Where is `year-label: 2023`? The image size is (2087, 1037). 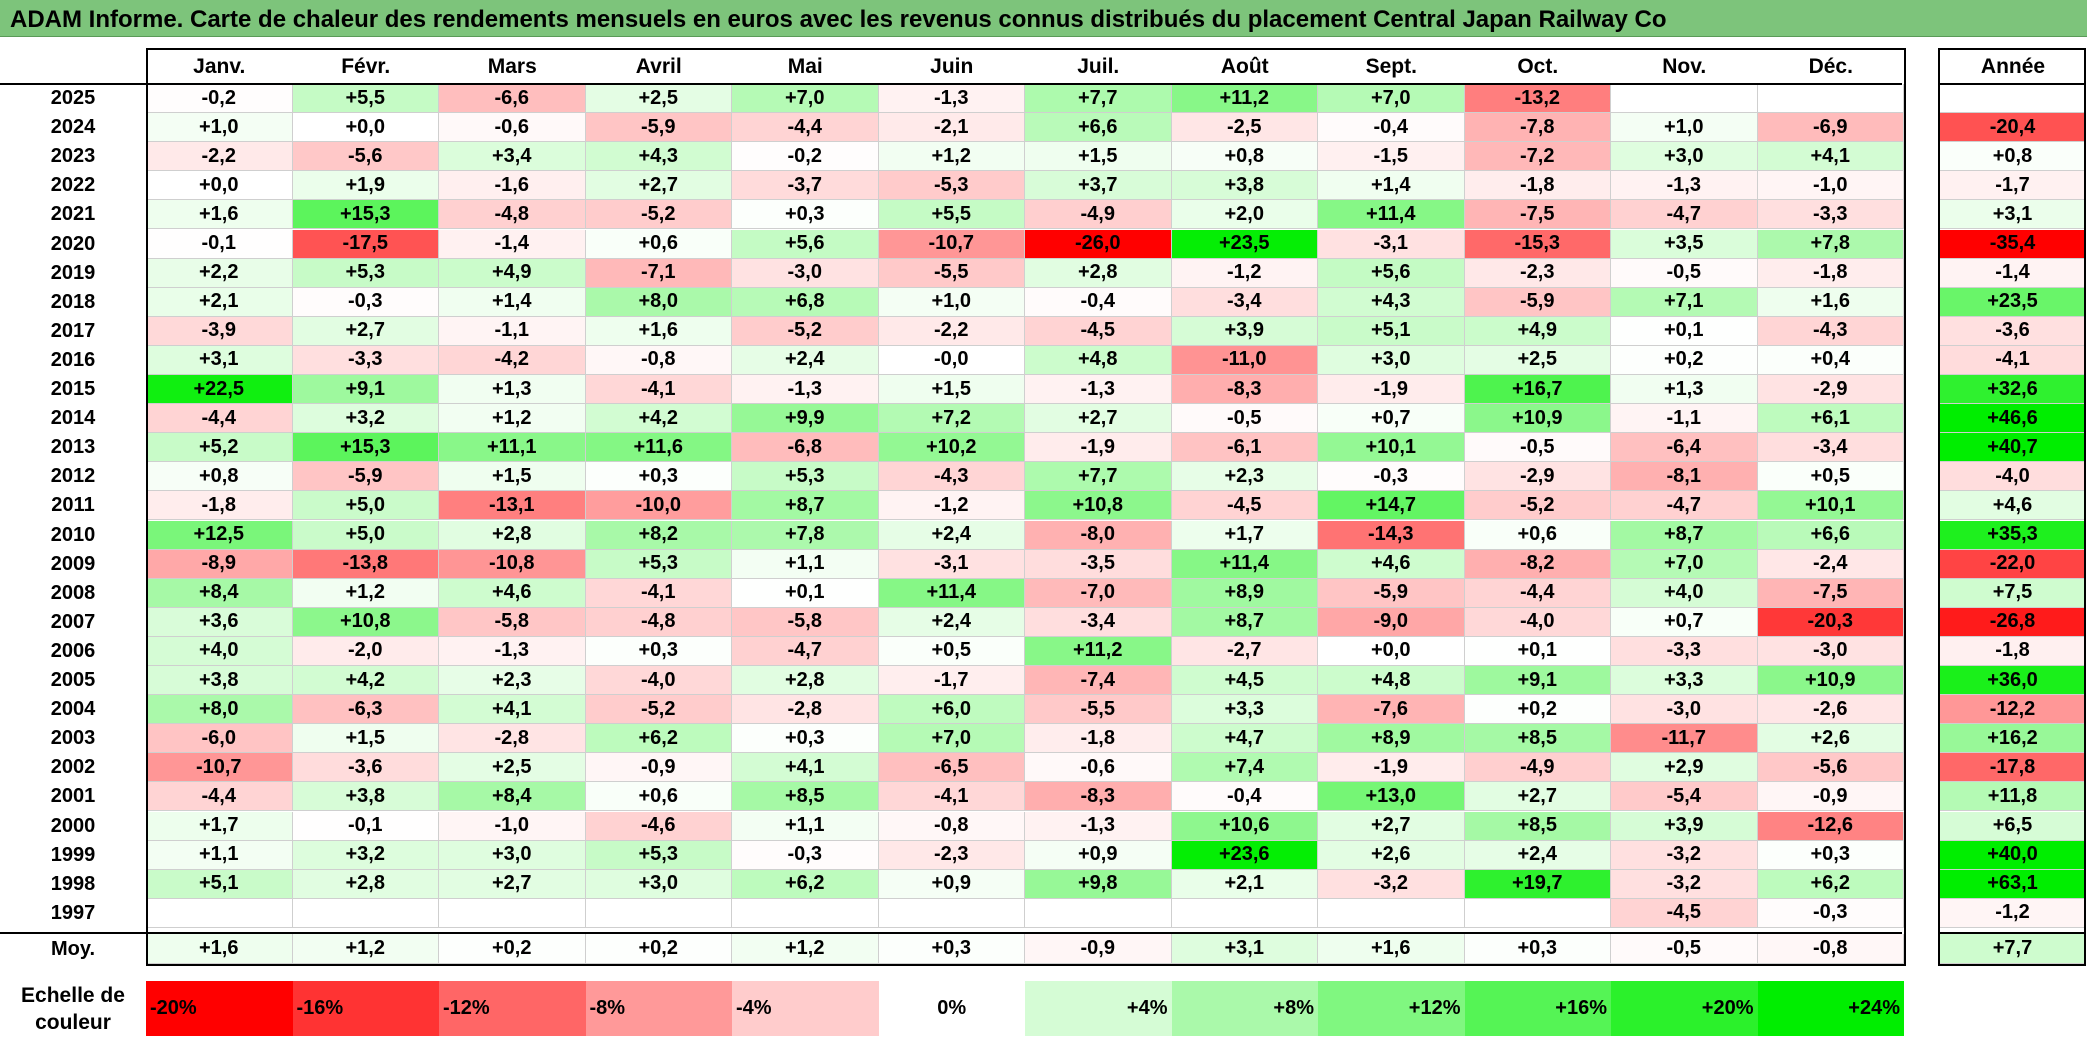
year-label: 2023 is located at coordinates (73, 156).